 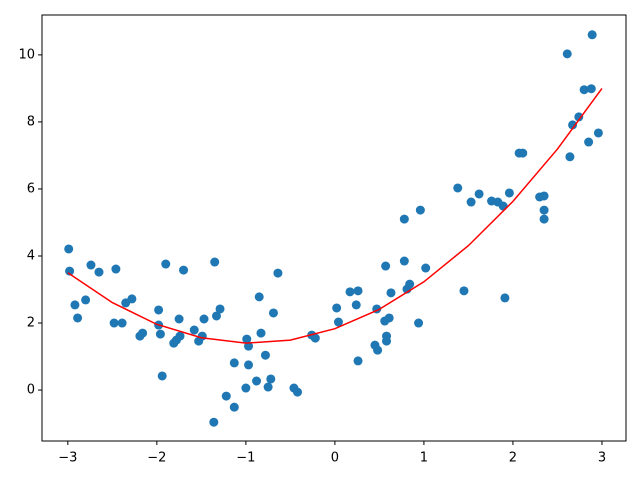 What do you see at coordinates (31, 323) in the screenshot?
I see `y-tick-label: 2` at bounding box center [31, 323].